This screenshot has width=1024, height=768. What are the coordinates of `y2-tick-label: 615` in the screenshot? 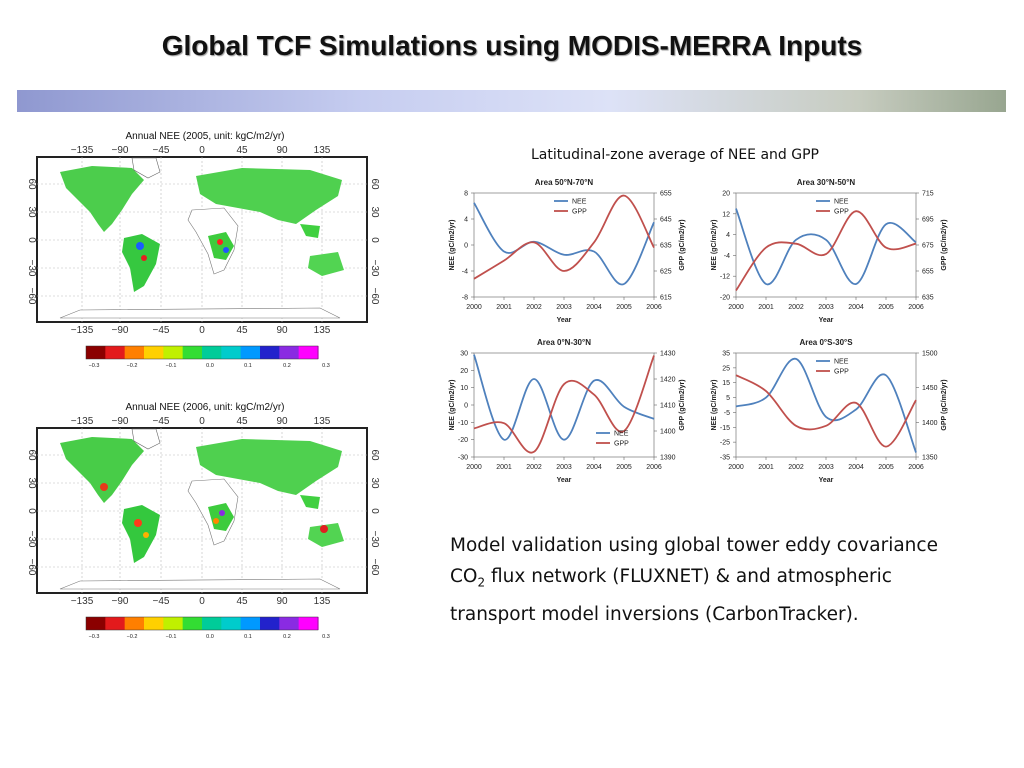 It's located at (666, 298).